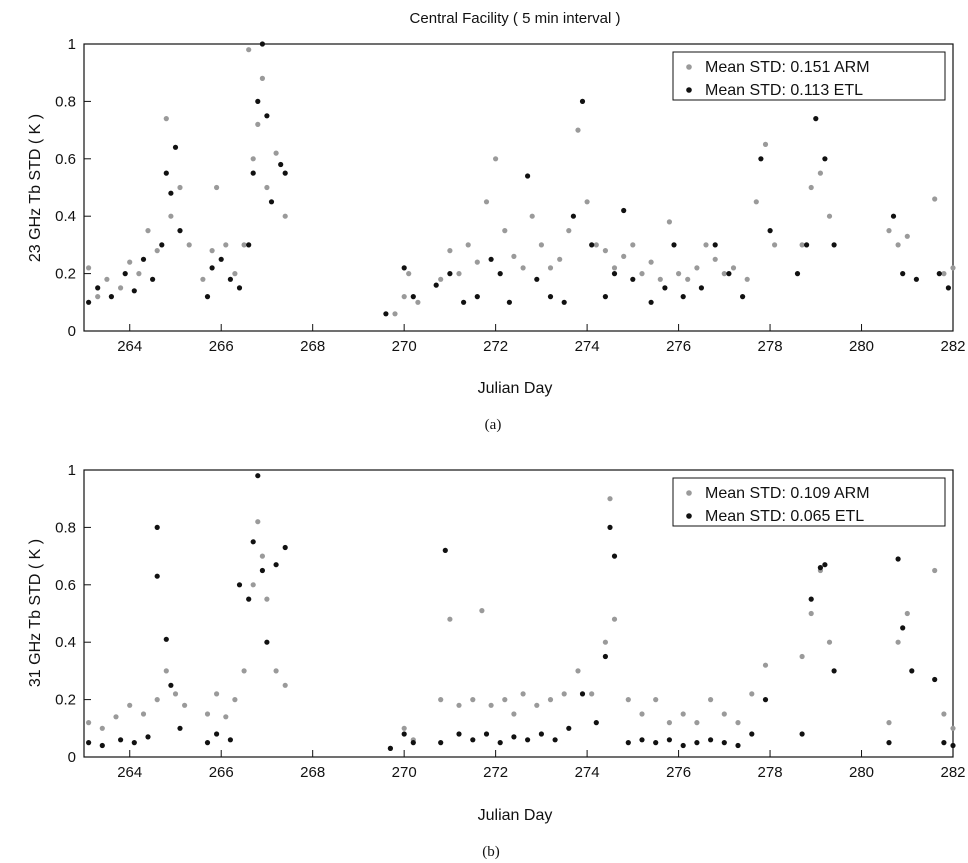 Image resolution: width=968 pixels, height=863 pixels. Describe the element at coordinates (35, 188) in the screenshot. I see `y-axis-label-a: 23 GHz Tb STD ( K )` at that location.